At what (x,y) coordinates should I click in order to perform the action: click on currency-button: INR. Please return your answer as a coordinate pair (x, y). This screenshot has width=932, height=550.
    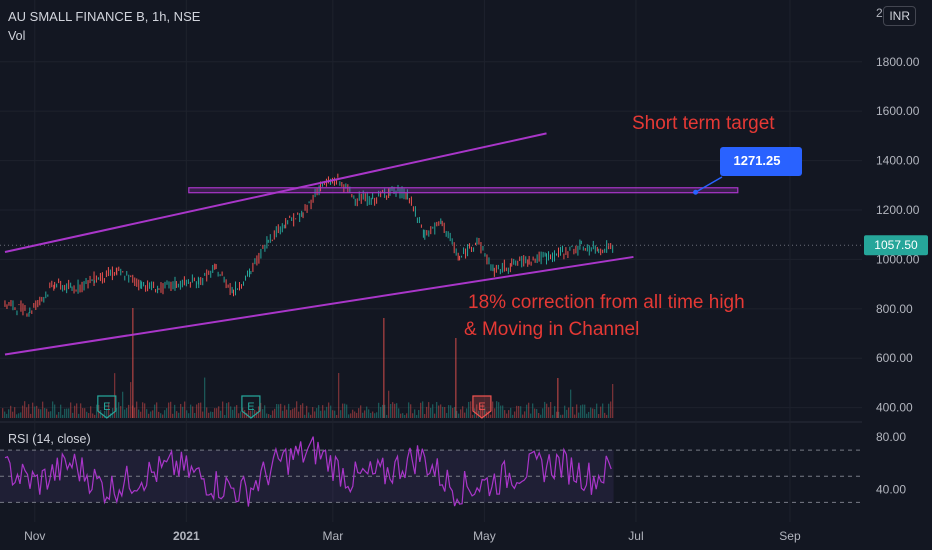
    Looking at the image, I should click on (899, 16).